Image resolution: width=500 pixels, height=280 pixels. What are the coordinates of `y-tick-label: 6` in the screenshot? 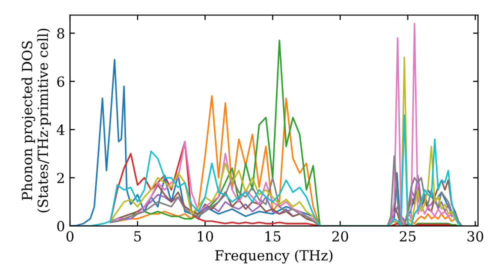 It's located at (60, 81).